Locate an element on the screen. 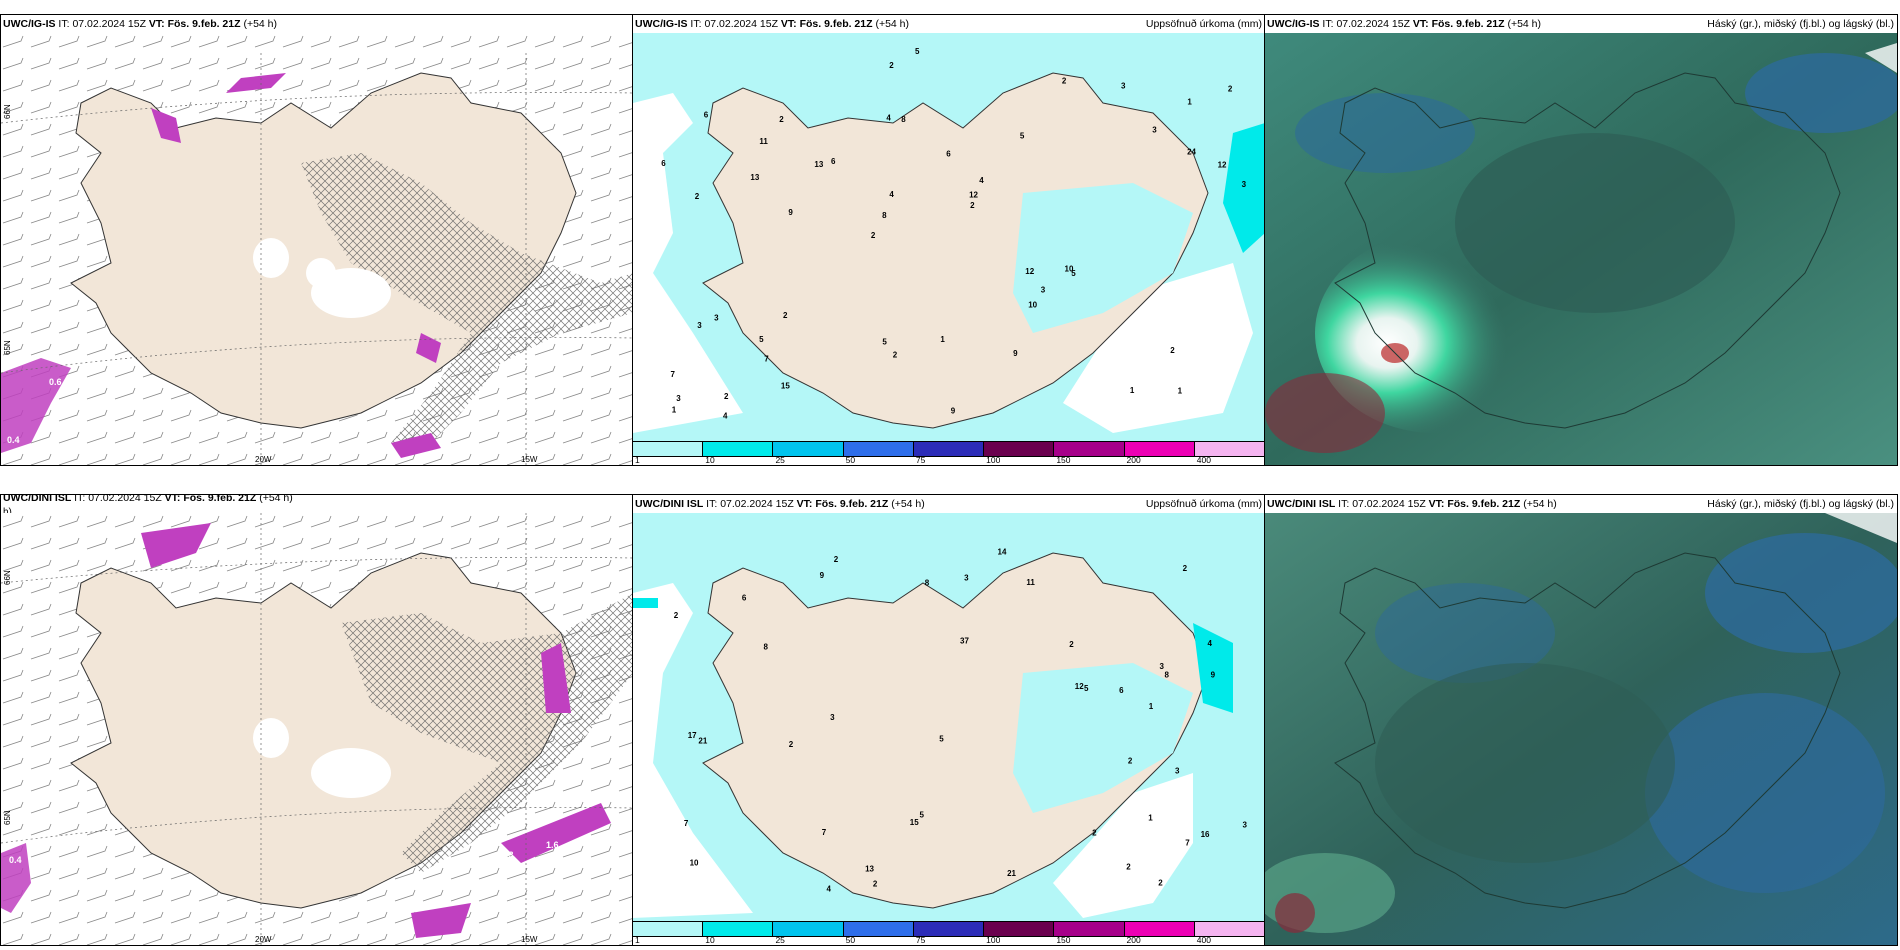  model-name: UWC/IG-IS is located at coordinates (29, 24).